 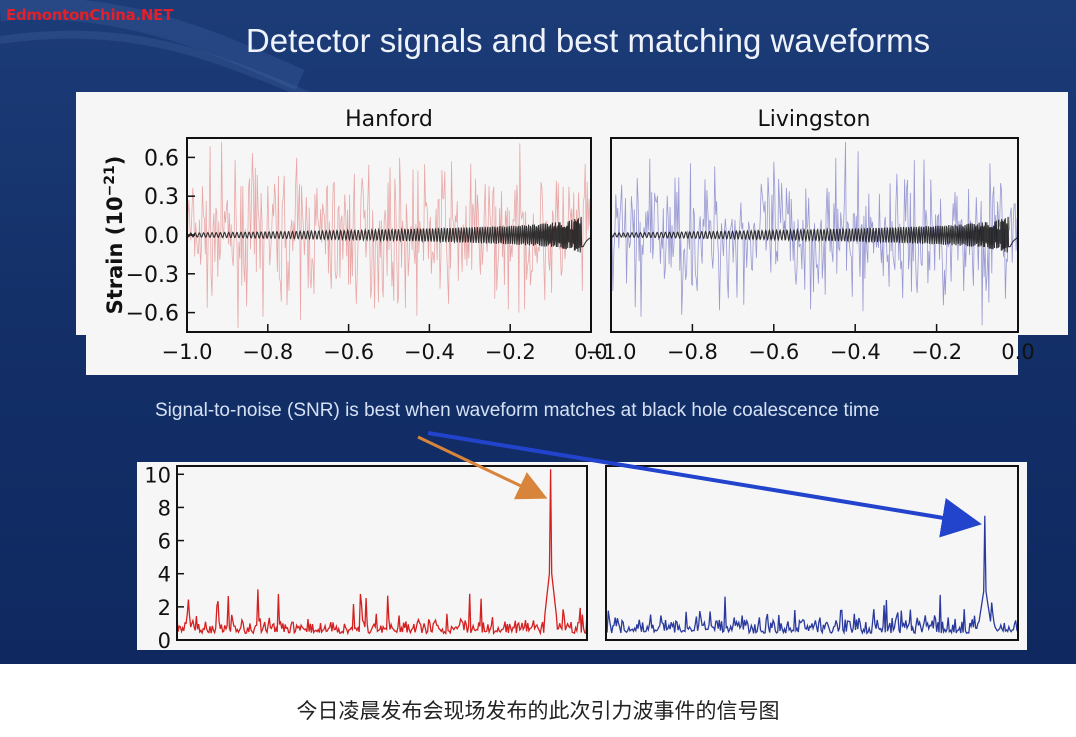 What do you see at coordinates (152, 314) in the screenshot?
I see `y-tick-label: −0.6` at bounding box center [152, 314].